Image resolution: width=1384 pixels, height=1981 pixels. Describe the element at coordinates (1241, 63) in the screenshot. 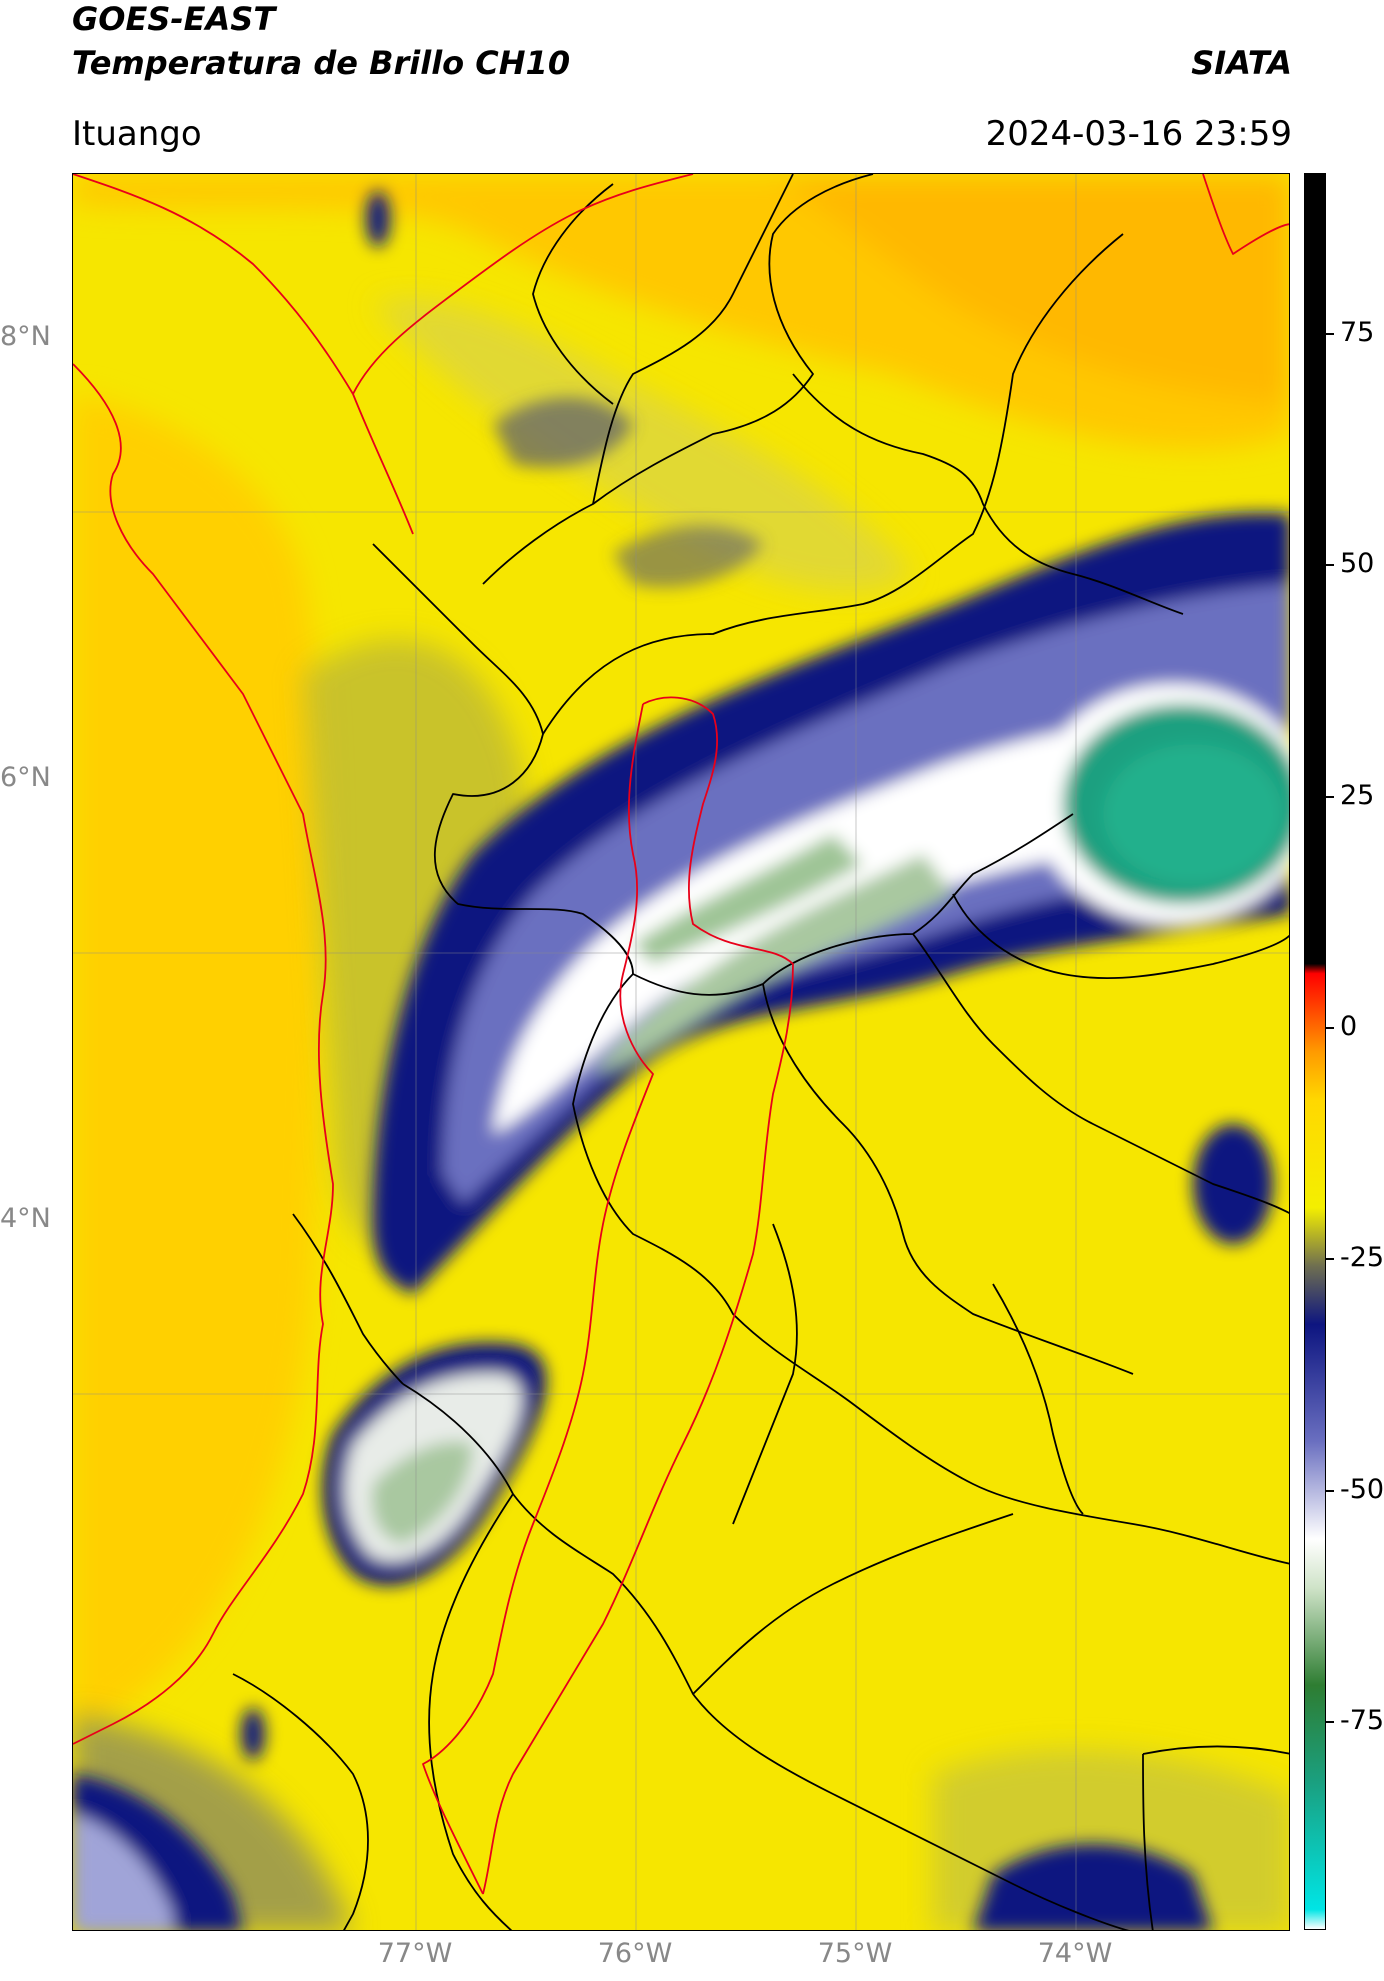

I see `agency-label: SIATA` at that location.